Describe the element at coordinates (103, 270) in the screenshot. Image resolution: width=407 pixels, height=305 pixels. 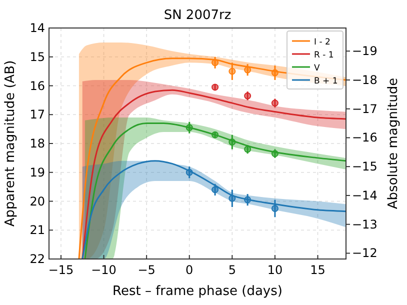
I see `x-tick-label: −10` at that location.